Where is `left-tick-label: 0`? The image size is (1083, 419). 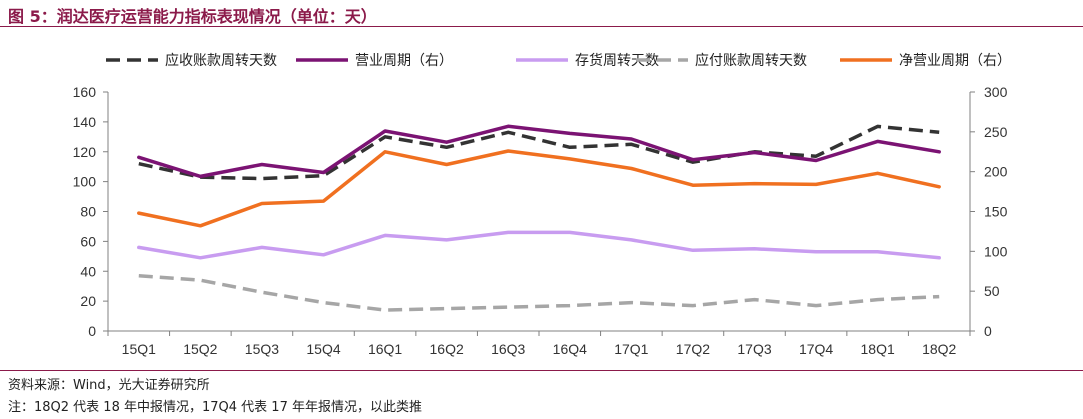
left-tick-label: 0 is located at coordinates (92, 331).